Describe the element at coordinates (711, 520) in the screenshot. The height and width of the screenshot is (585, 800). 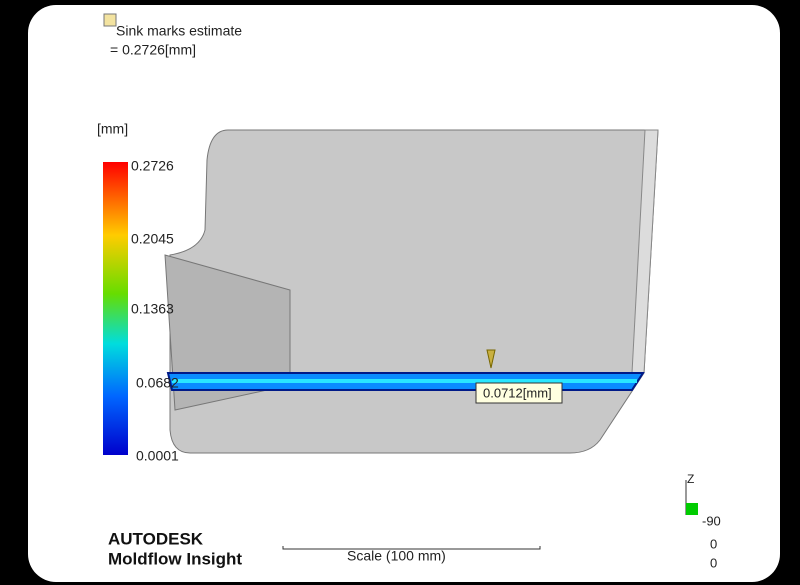
I see `axis-angle: -90` at that location.